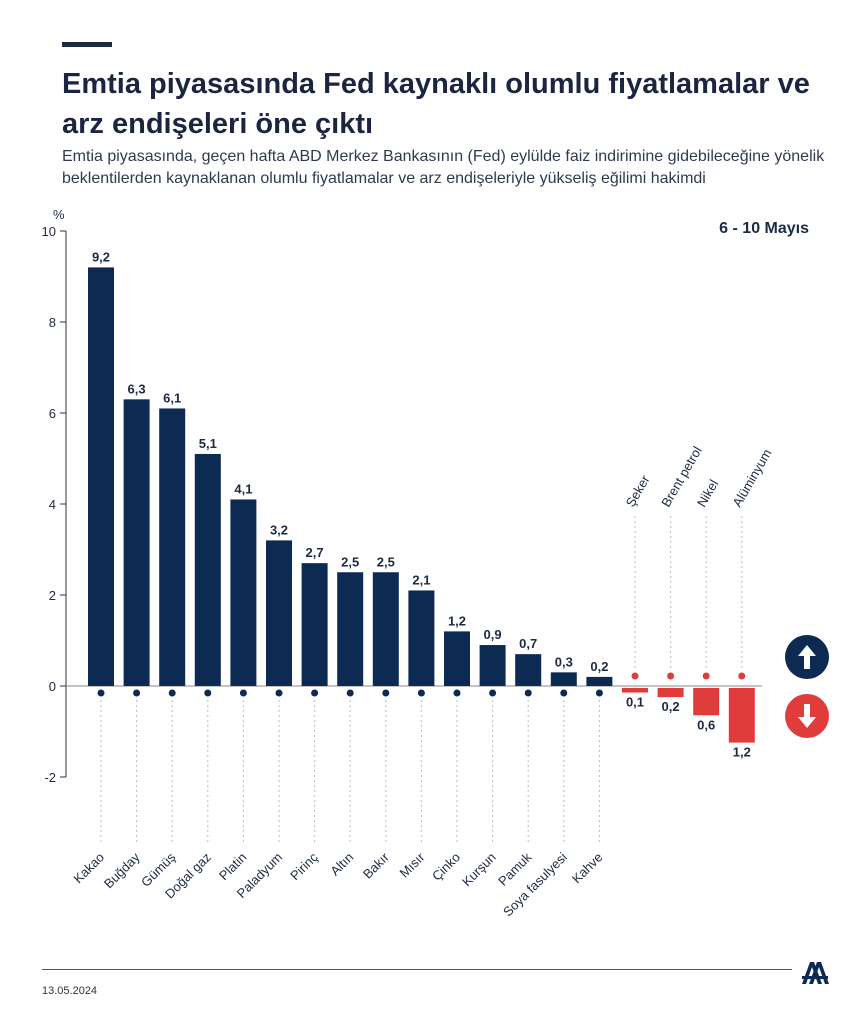 This screenshot has width=861, height=1024. Describe the element at coordinates (638, 490) in the screenshot. I see `category-label: Şeker` at that location.